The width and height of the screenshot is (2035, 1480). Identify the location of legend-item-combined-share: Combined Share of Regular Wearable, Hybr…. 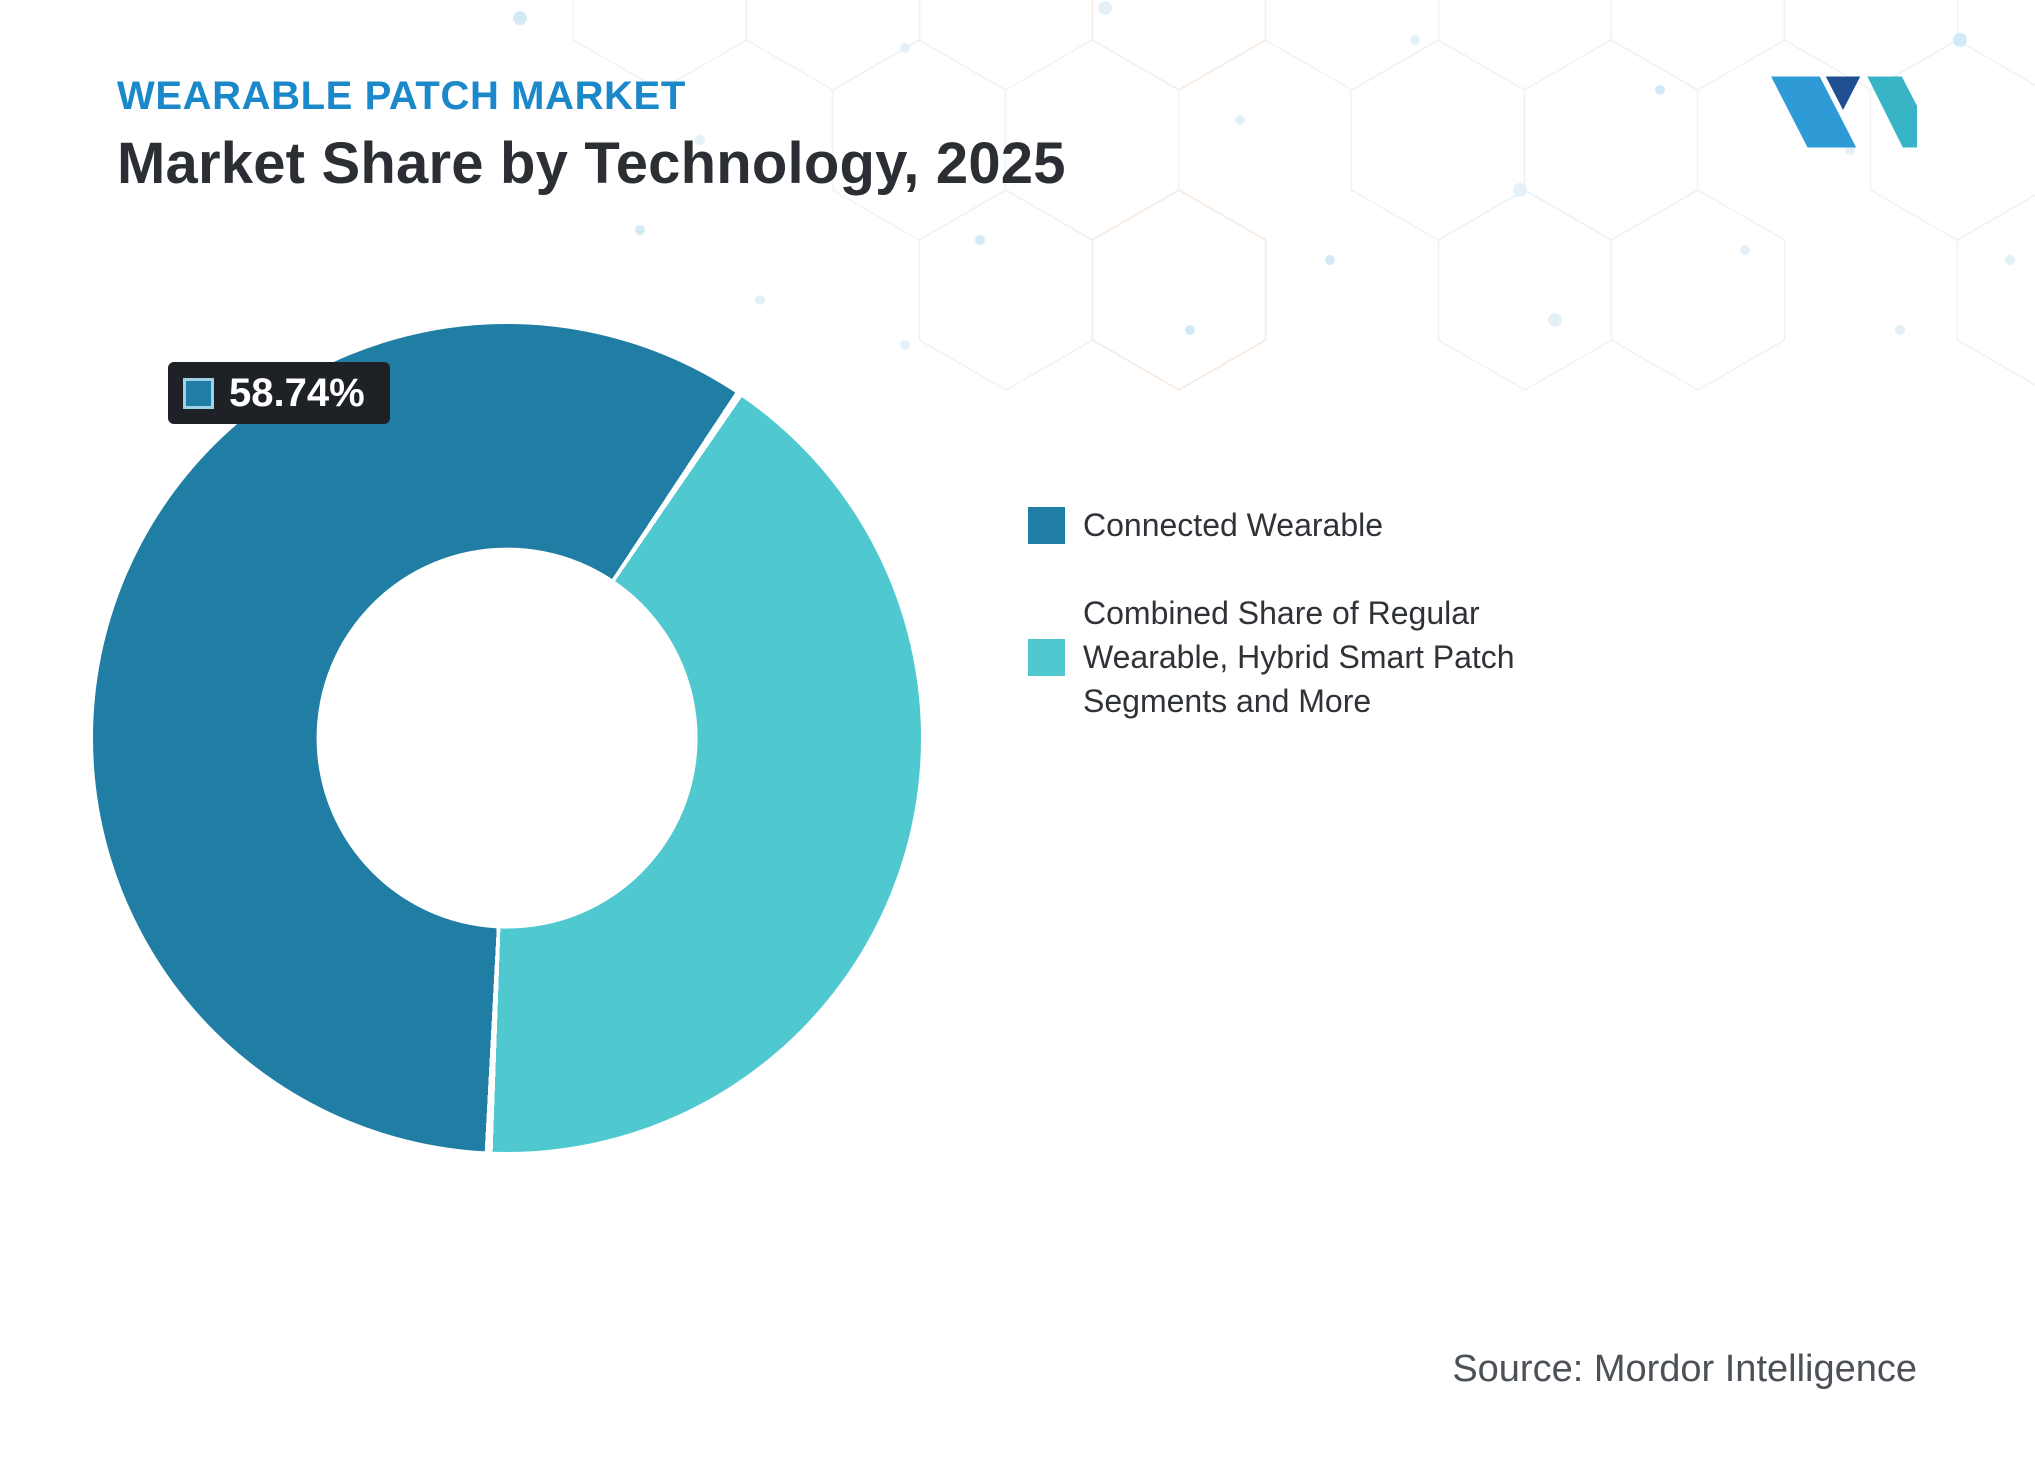
(1289, 657).